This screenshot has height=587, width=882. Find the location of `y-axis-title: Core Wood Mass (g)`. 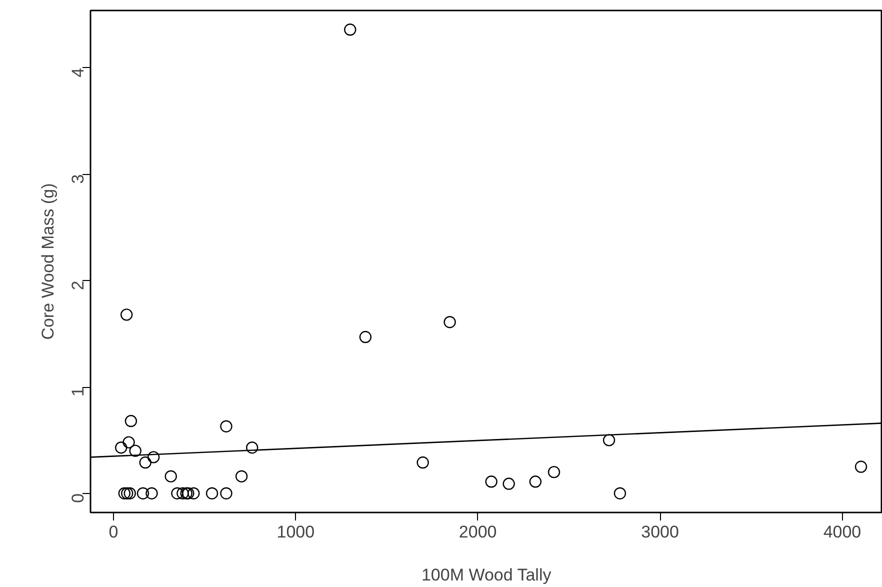

y-axis-title: Core Wood Mass (g) is located at coordinates (48, 261).